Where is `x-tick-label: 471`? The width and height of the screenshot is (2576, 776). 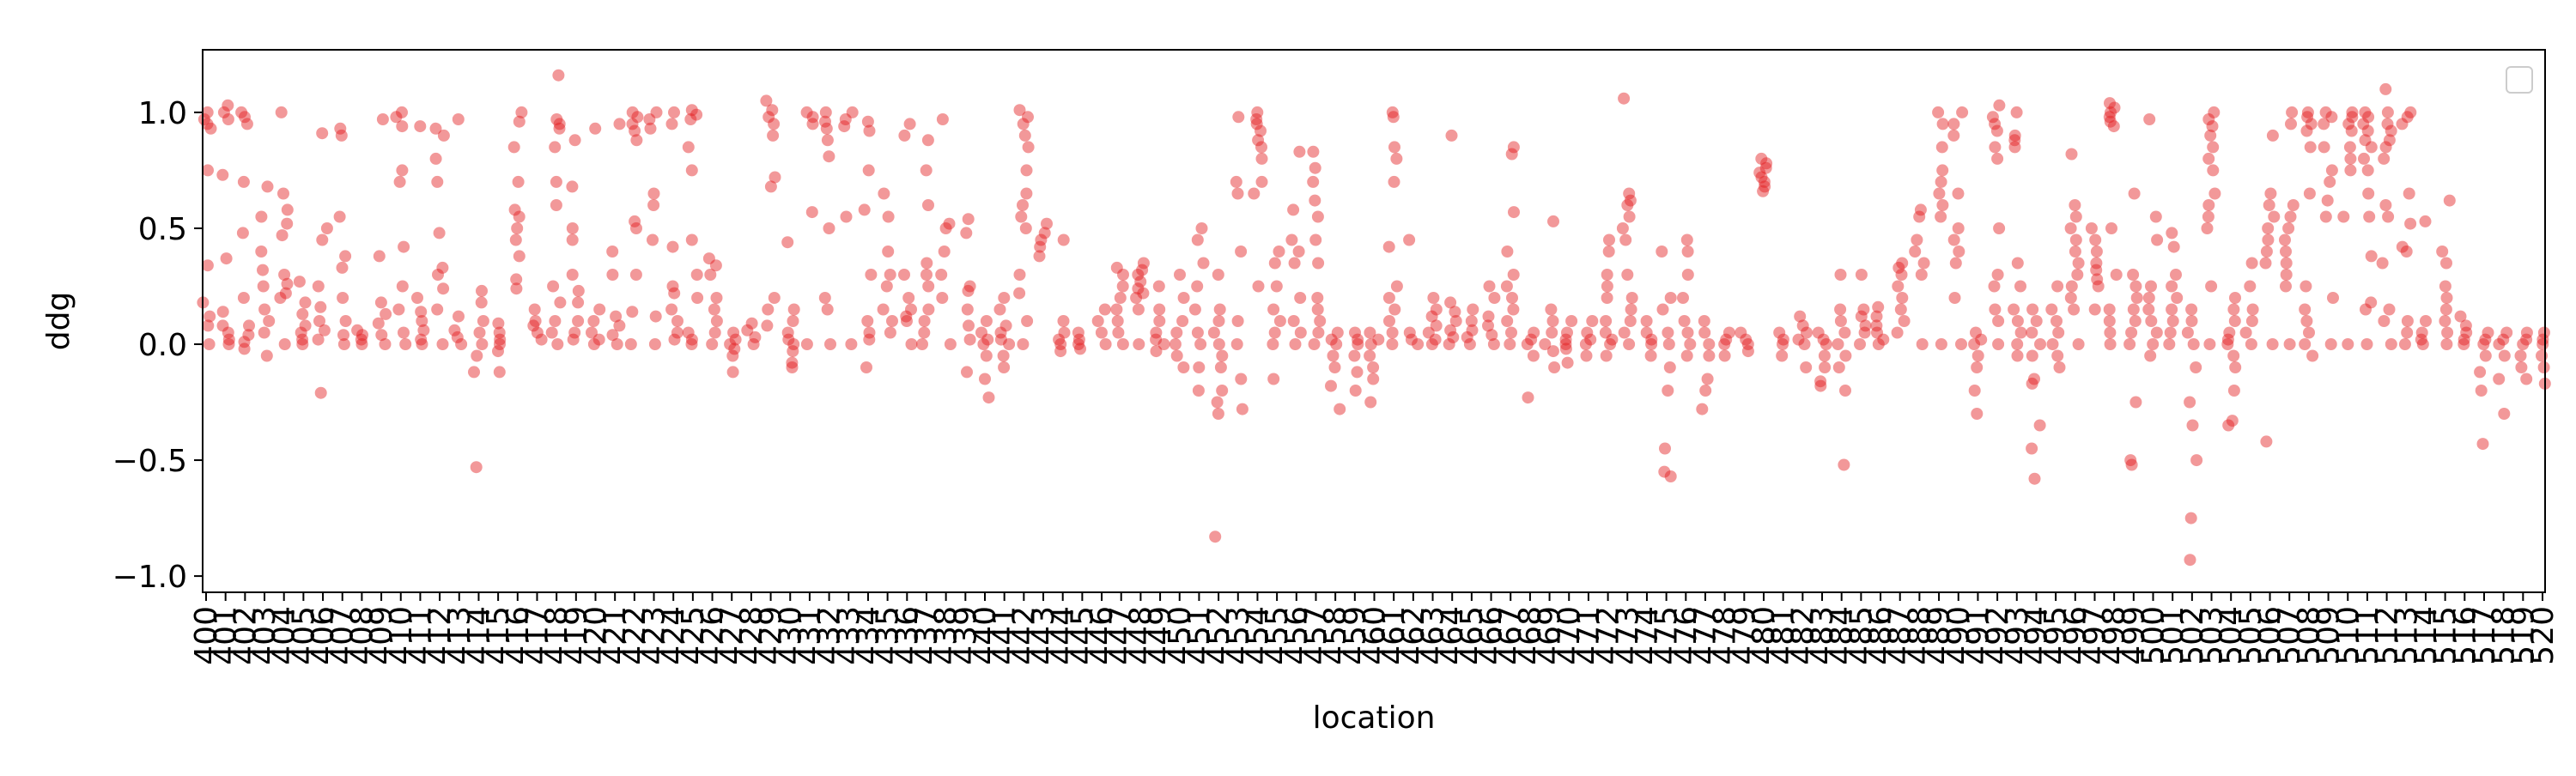 x-tick-label: 471 is located at coordinates (1589, 635).